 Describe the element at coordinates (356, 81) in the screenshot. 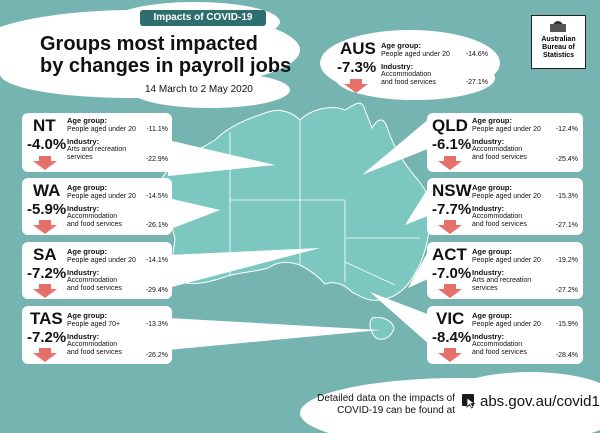

I see `aus-arrow-icon` at that location.